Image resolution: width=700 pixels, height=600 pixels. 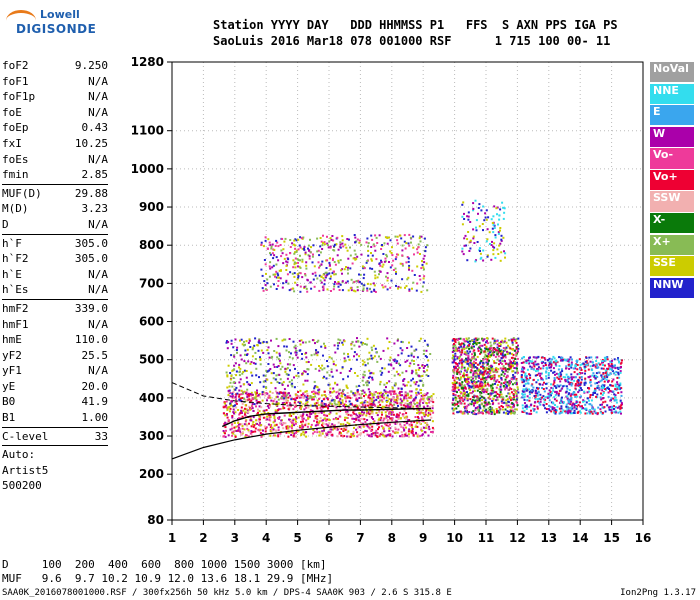 What do you see at coordinates (15, 175) in the screenshot?
I see `param-key: fmin` at bounding box center [15, 175].